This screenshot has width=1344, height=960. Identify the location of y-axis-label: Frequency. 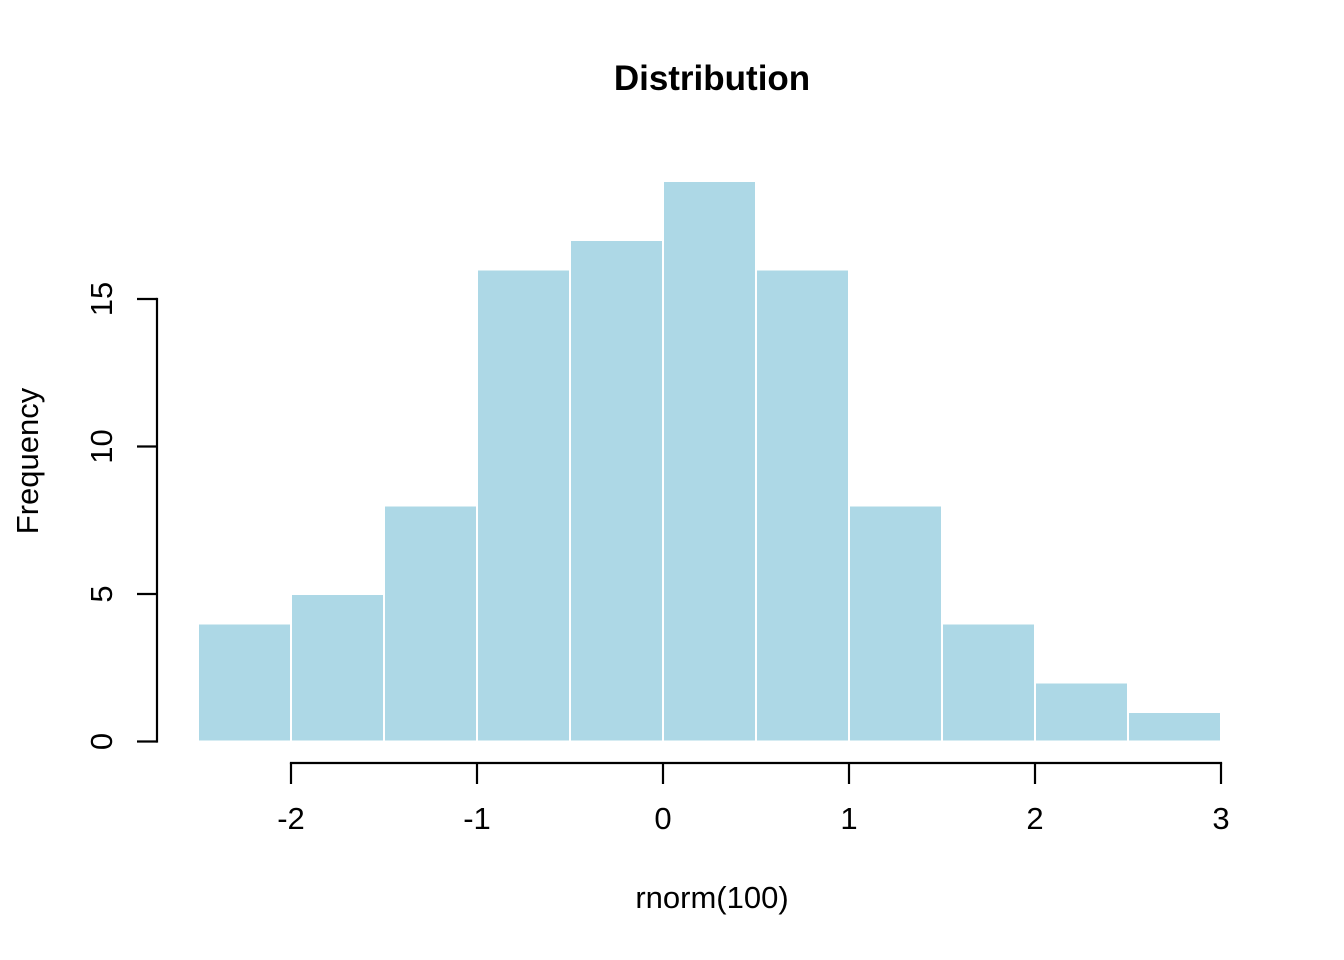
(27, 460).